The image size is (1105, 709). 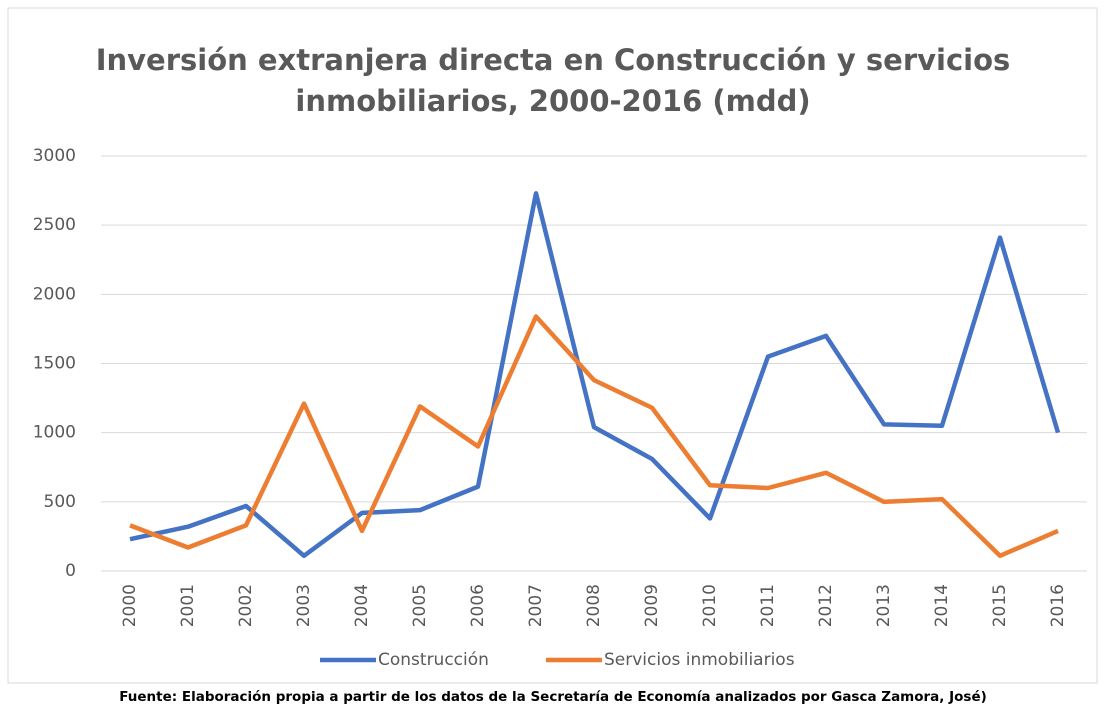 I want to click on y-tick-label: 0, so click(x=70, y=571).